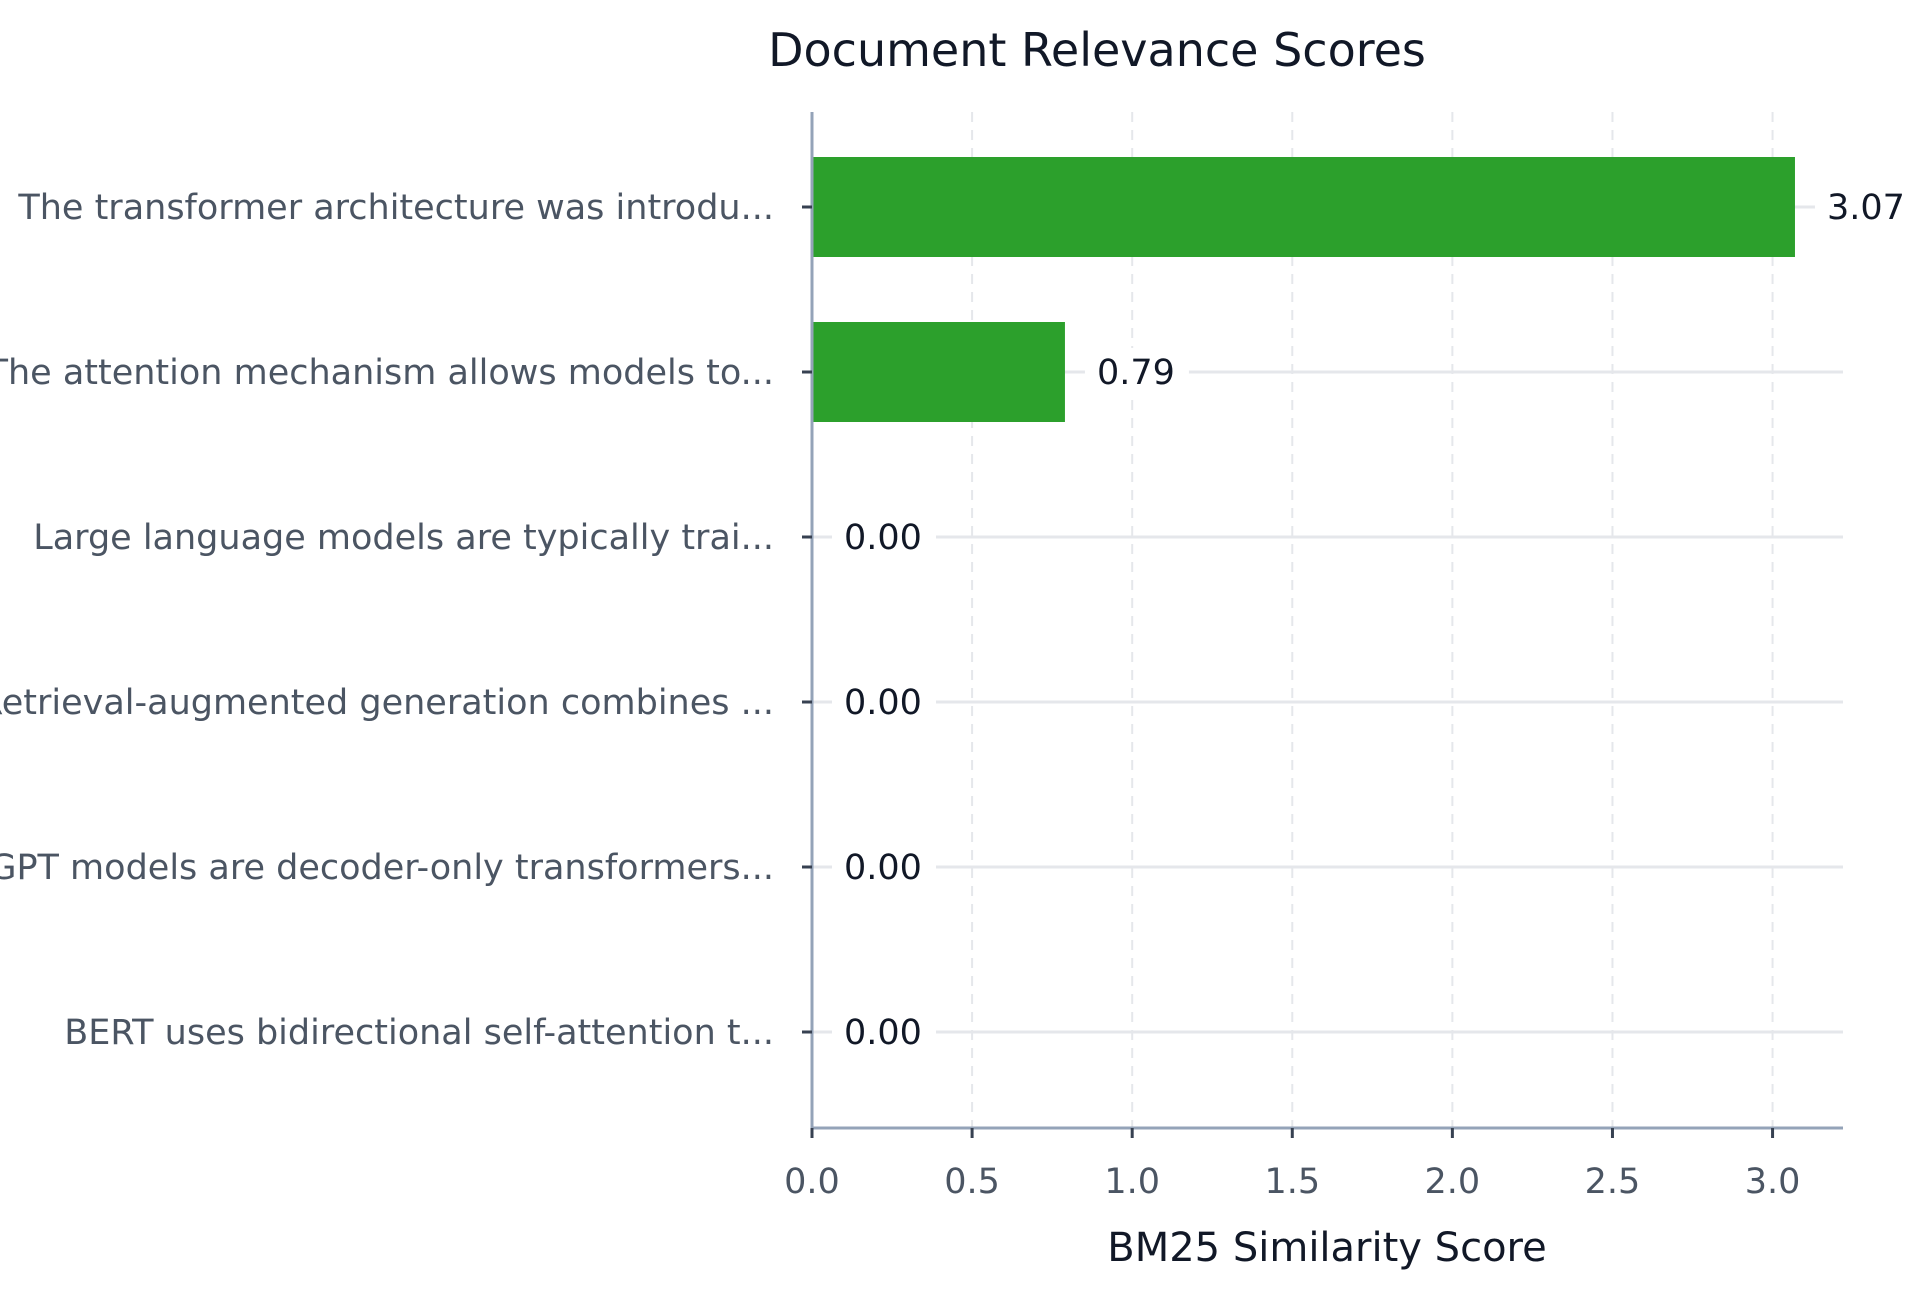  Describe the element at coordinates (1292, 1182) in the screenshot. I see `x-tick-label: 1.5` at that location.